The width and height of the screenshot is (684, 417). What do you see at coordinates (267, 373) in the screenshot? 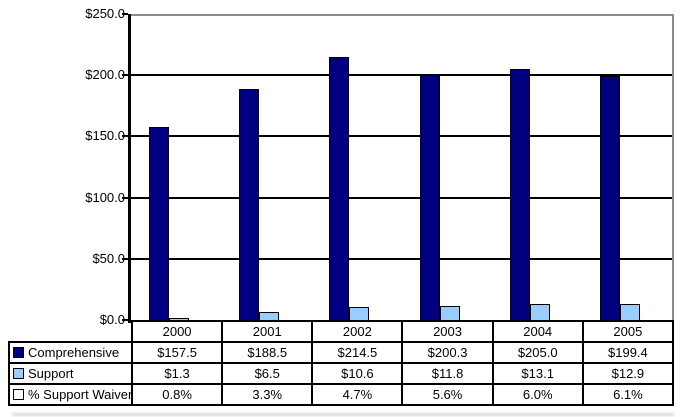
I see `value-cell: $6.5` at bounding box center [267, 373].